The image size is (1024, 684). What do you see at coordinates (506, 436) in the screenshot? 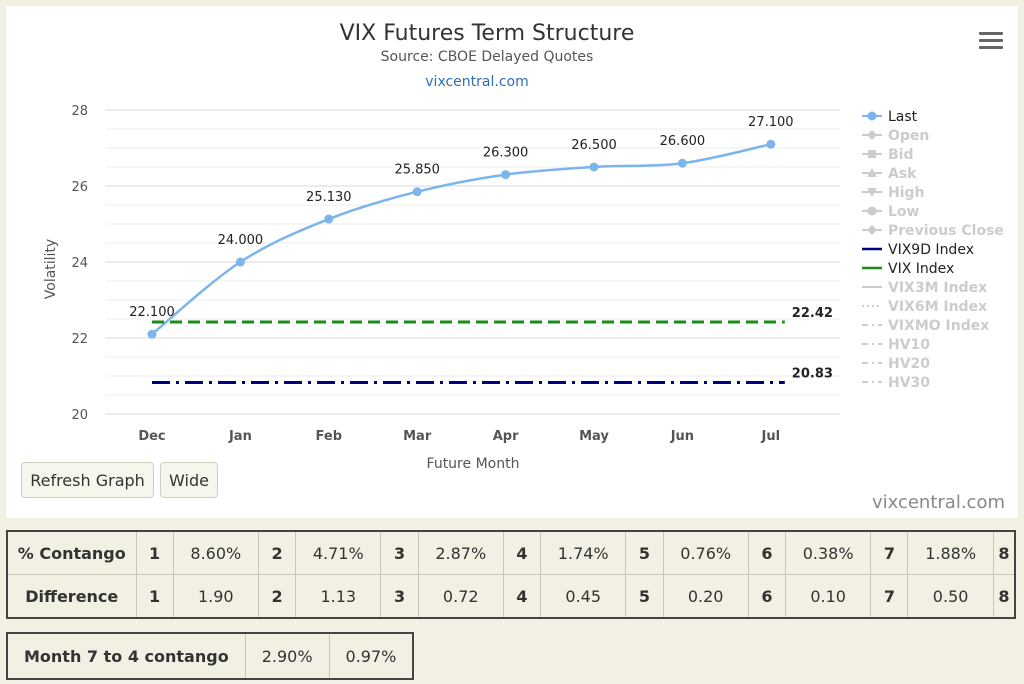
I see `x-tick-label: Apr` at bounding box center [506, 436].